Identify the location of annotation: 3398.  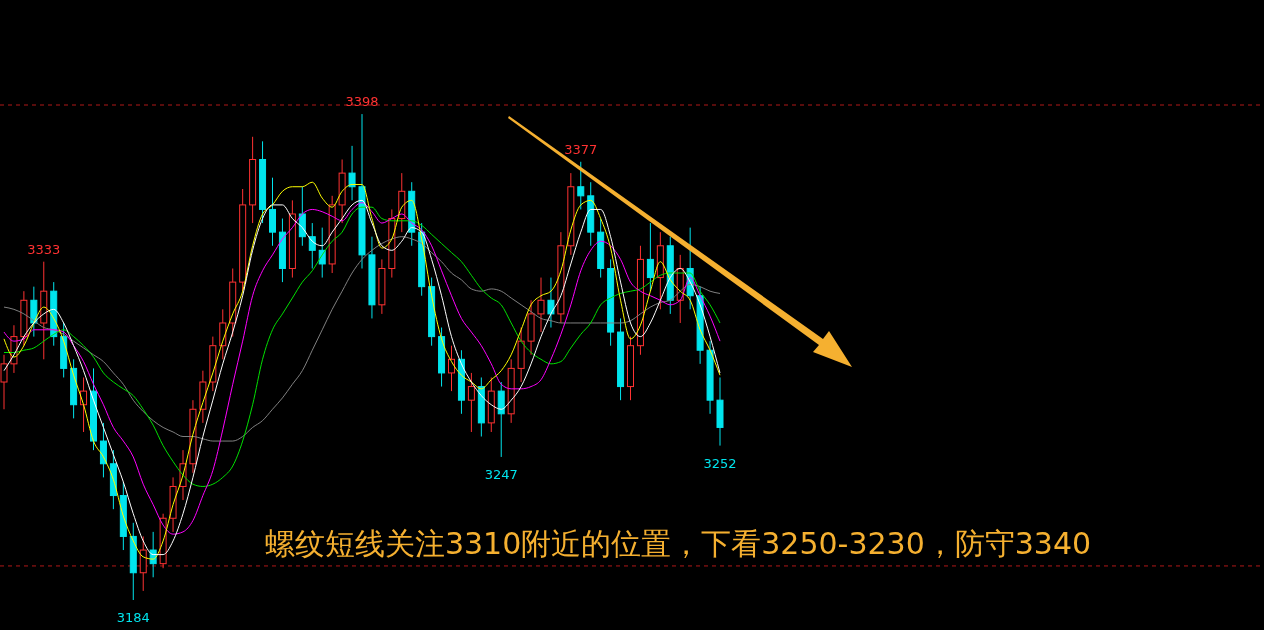
(362, 102).